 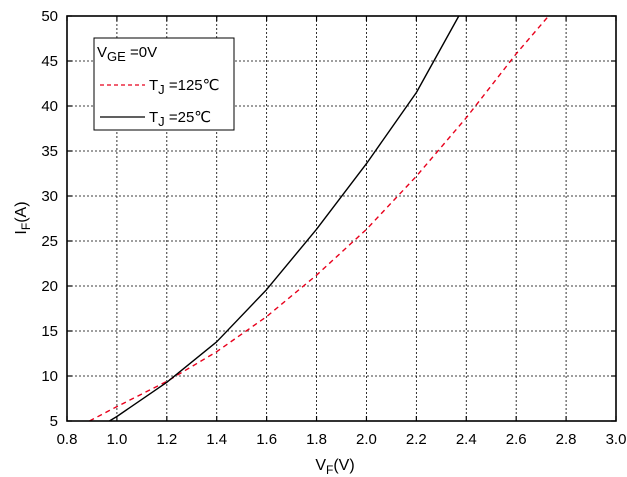 What do you see at coordinates (161, 89) in the screenshot?
I see `legend-label-125c-sub: J` at bounding box center [161, 89].